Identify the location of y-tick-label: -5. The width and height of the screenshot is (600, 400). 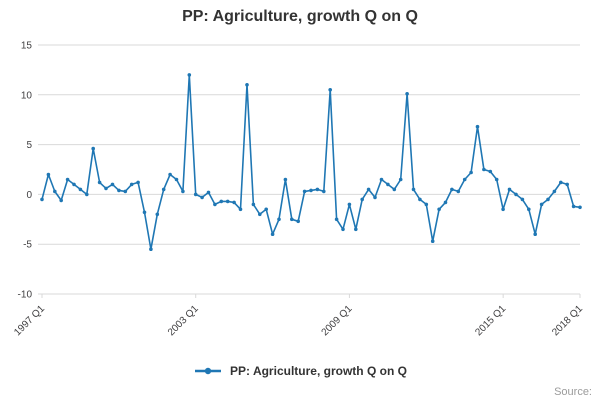
(27, 245).